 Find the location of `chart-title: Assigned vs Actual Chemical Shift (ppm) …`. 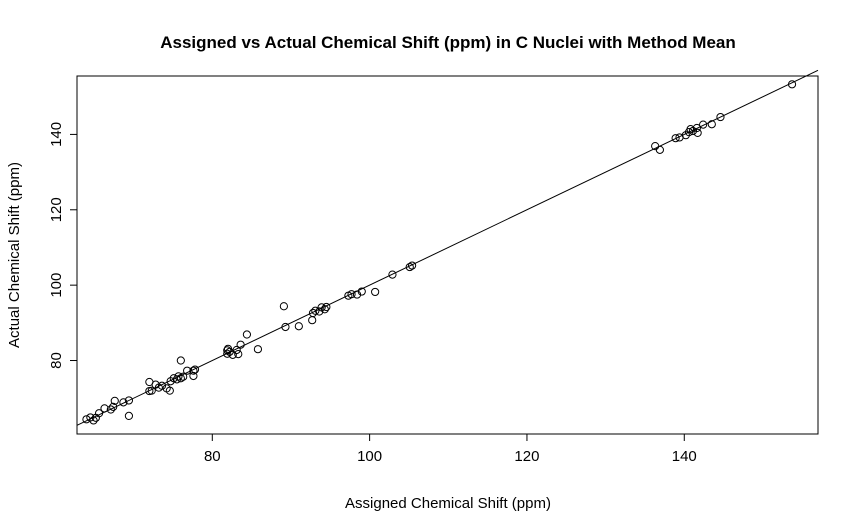

chart-title: Assigned vs Actual Chemical Shift (ppm) … is located at coordinates (448, 42).